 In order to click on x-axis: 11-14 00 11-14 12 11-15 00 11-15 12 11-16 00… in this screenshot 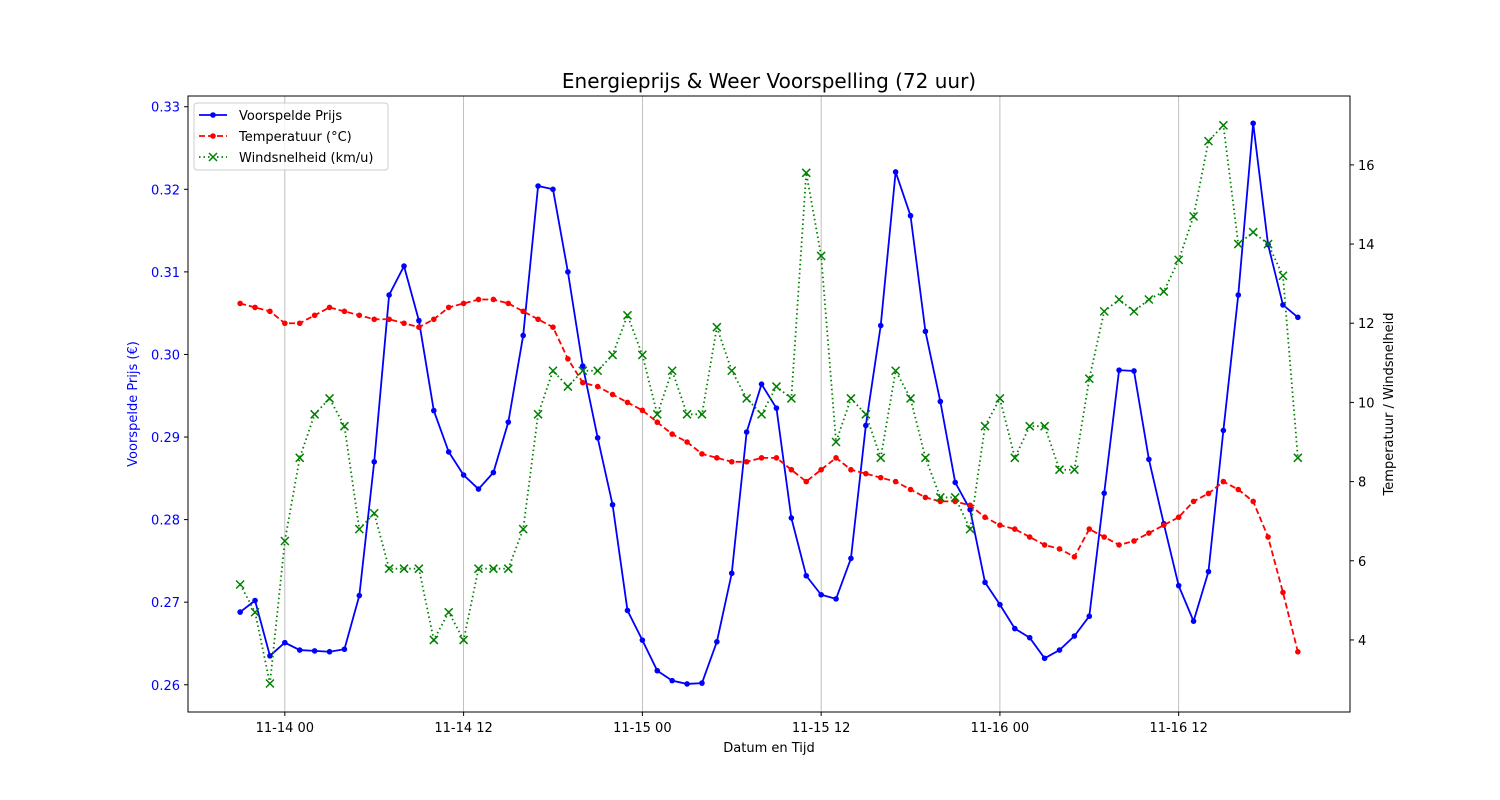, I will do `click(732, 724)`.